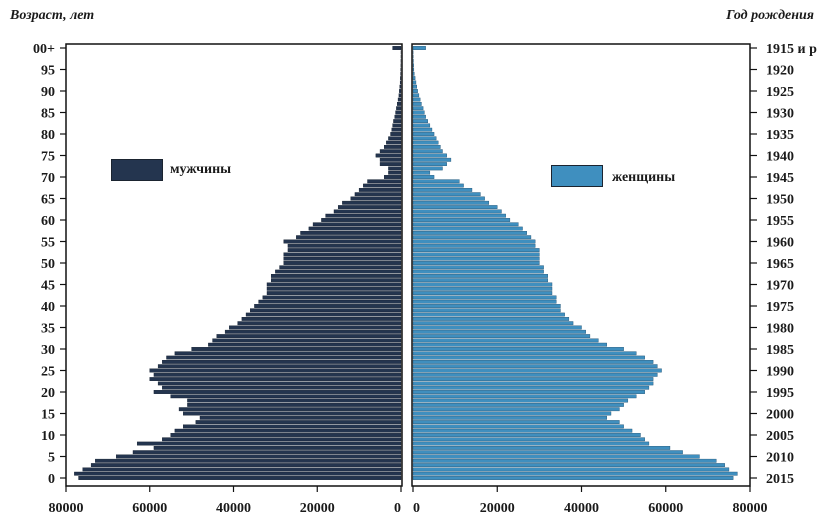  What do you see at coordinates (644, 177) in the screenshot?
I see `legend-female-label: женщины` at bounding box center [644, 177].